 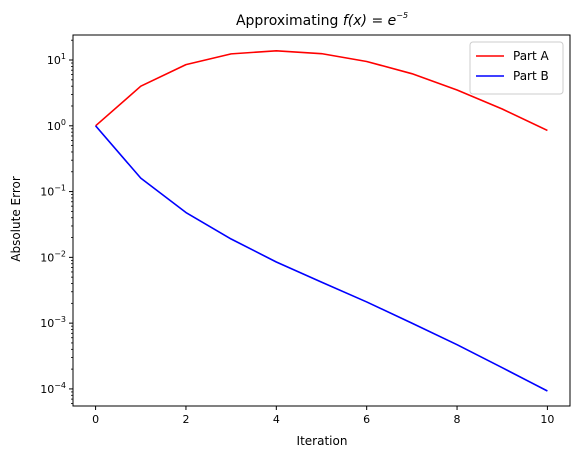 What do you see at coordinates (53, 322) in the screenshot?
I see `y-tick-label: 10⁻³` at bounding box center [53, 322].